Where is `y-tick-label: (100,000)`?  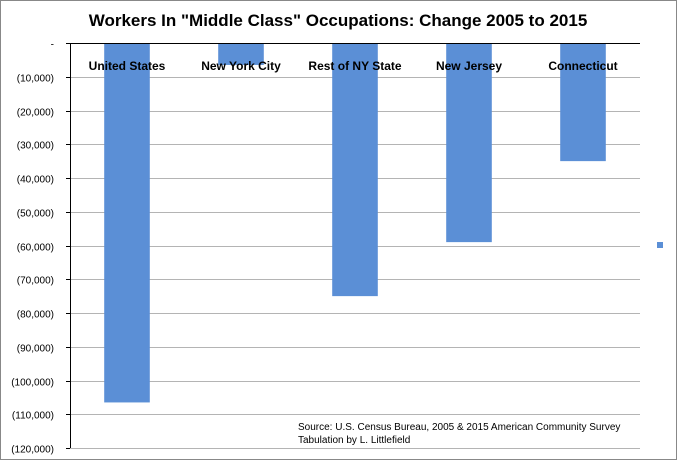
y-tick-label: (100,000) is located at coordinates (32, 383).